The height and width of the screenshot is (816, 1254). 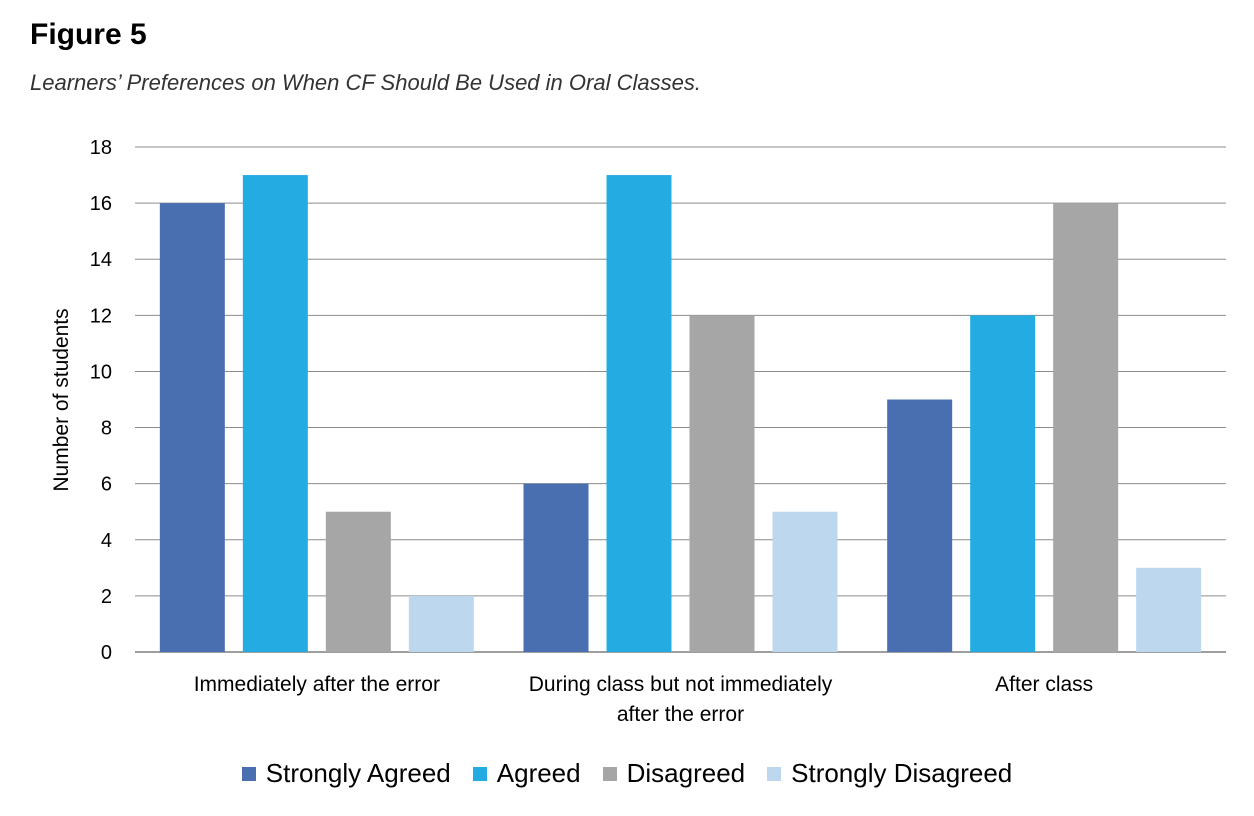 What do you see at coordinates (686, 773) in the screenshot?
I see `legend-label: Disagreed` at bounding box center [686, 773].